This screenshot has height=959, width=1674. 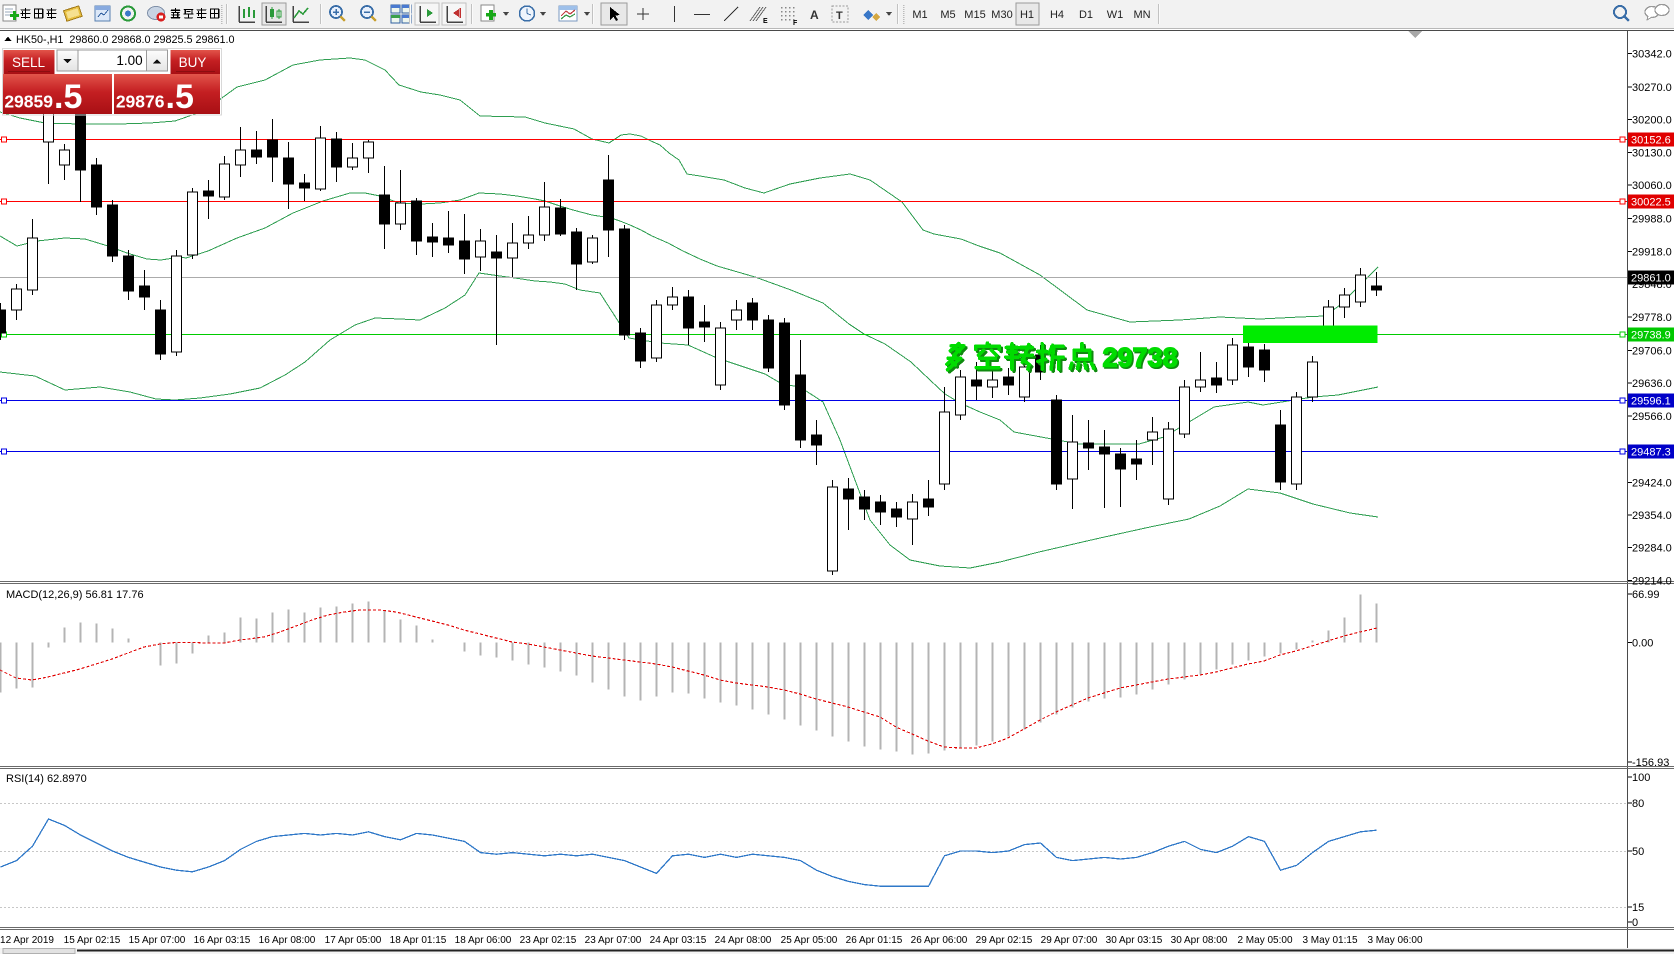 What do you see at coordinates (1652, 384) in the screenshot?
I see `svg-text: 29636.0` at bounding box center [1652, 384].